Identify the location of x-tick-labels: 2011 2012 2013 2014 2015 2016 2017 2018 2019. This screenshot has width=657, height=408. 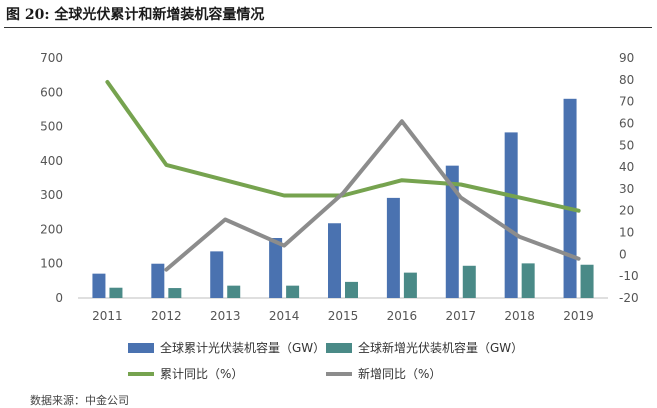
(343, 316).